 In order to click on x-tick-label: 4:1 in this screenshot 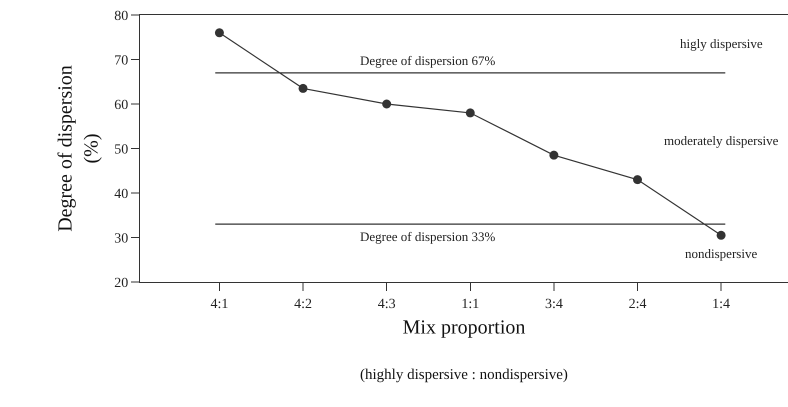, I will do `click(219, 304)`.